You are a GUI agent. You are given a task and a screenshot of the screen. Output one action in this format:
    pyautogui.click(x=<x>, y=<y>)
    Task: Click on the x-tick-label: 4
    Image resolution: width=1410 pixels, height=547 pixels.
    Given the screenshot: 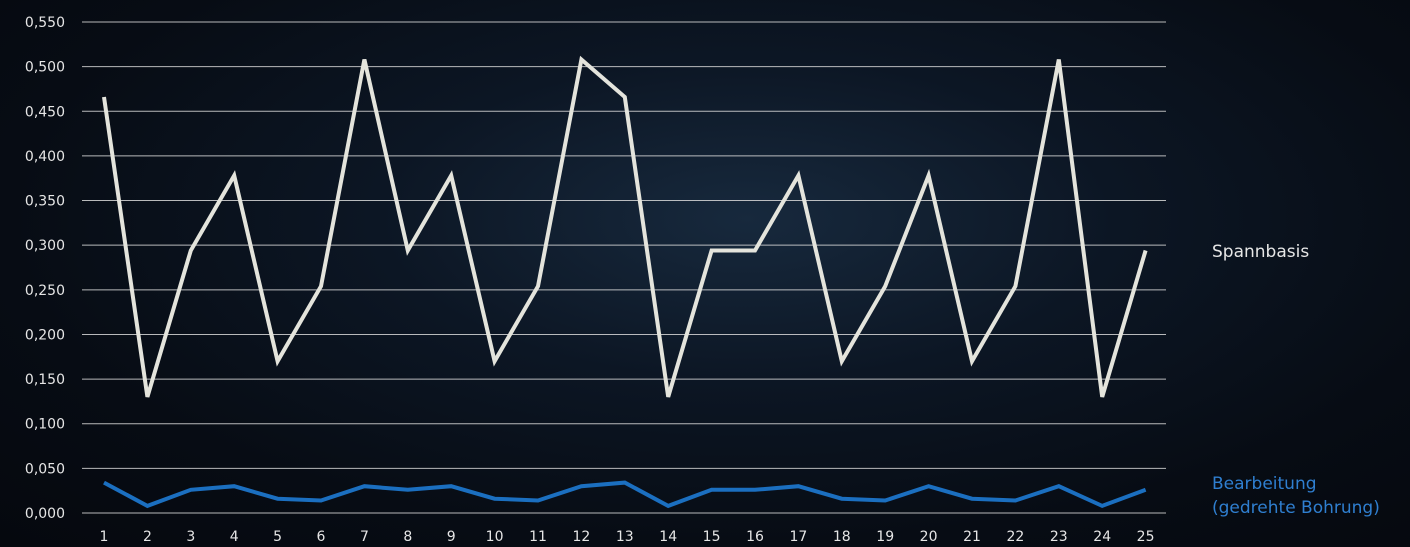 What is the action you would take?
    pyautogui.click(x=234, y=537)
    